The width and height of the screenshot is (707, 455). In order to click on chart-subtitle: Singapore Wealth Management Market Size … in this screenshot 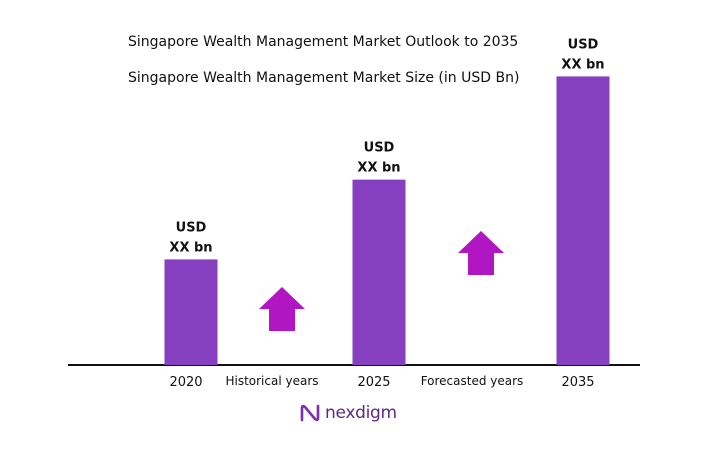, I will do `click(324, 78)`.